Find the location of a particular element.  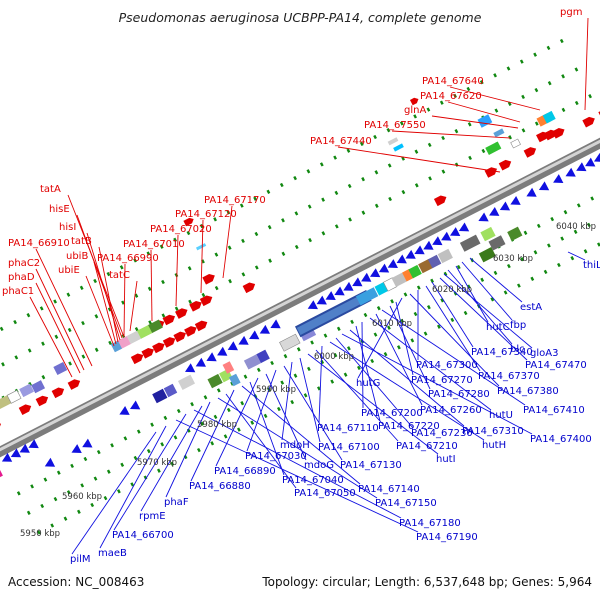

top-gene-label-tatb: tatB is located at coordinates (81, 241).